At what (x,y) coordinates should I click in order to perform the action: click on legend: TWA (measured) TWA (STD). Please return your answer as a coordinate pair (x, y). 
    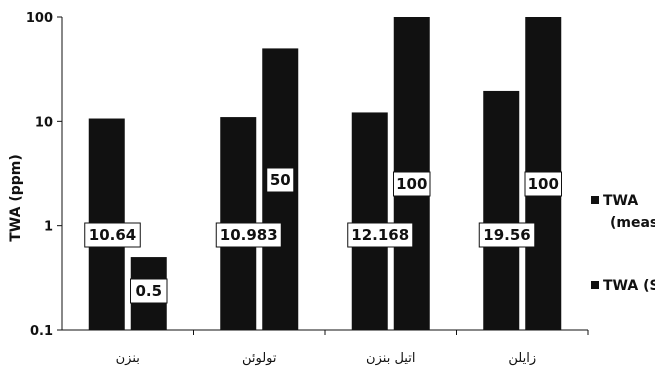
    Looking at the image, I should click on (623, 243).